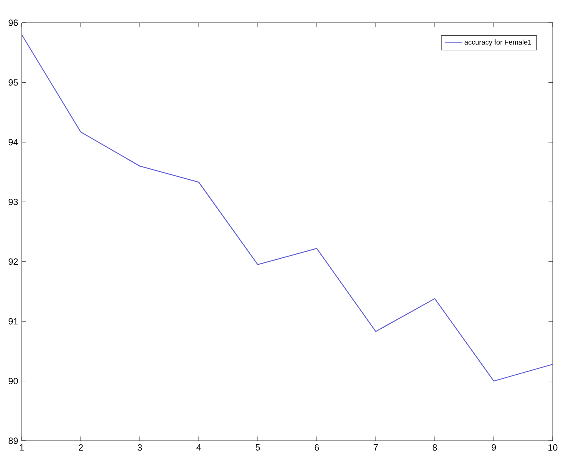  I want to click on y-tick-label: 93, so click(13, 202).